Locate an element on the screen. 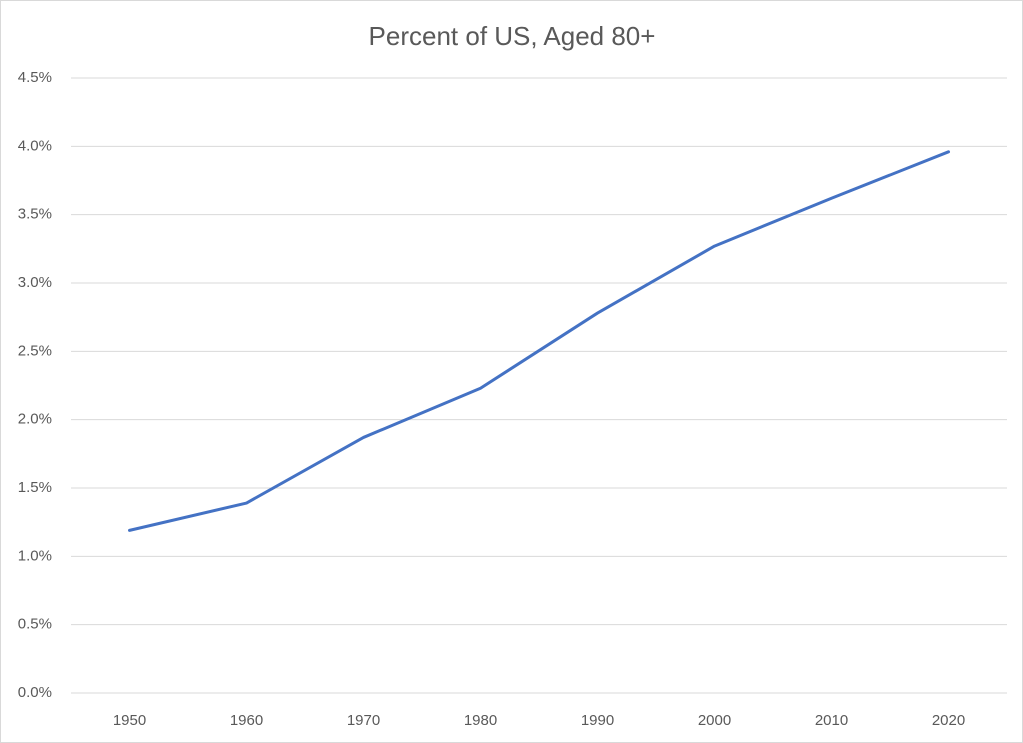 The height and width of the screenshot is (743, 1023). x-tick-label: 1980 is located at coordinates (480, 720).